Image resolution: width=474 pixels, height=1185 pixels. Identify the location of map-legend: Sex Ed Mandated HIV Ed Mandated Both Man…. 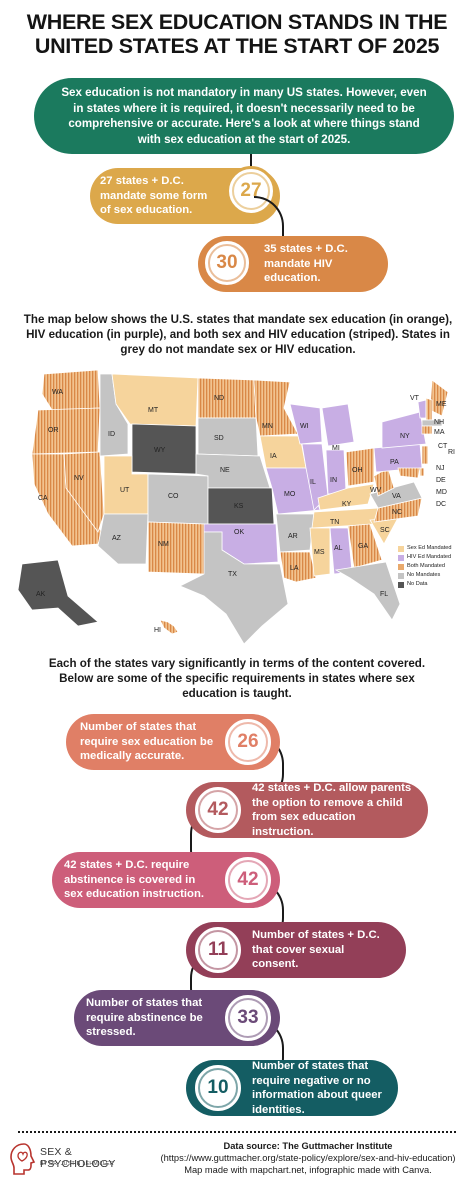
(424, 566).